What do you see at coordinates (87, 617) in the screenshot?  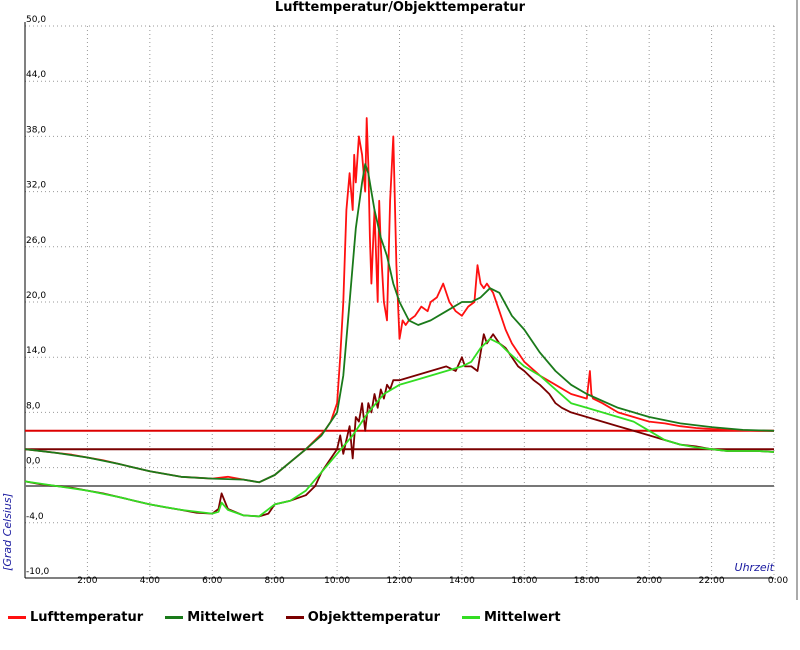 I see `legend-label: Lufttemperatur` at bounding box center [87, 617].